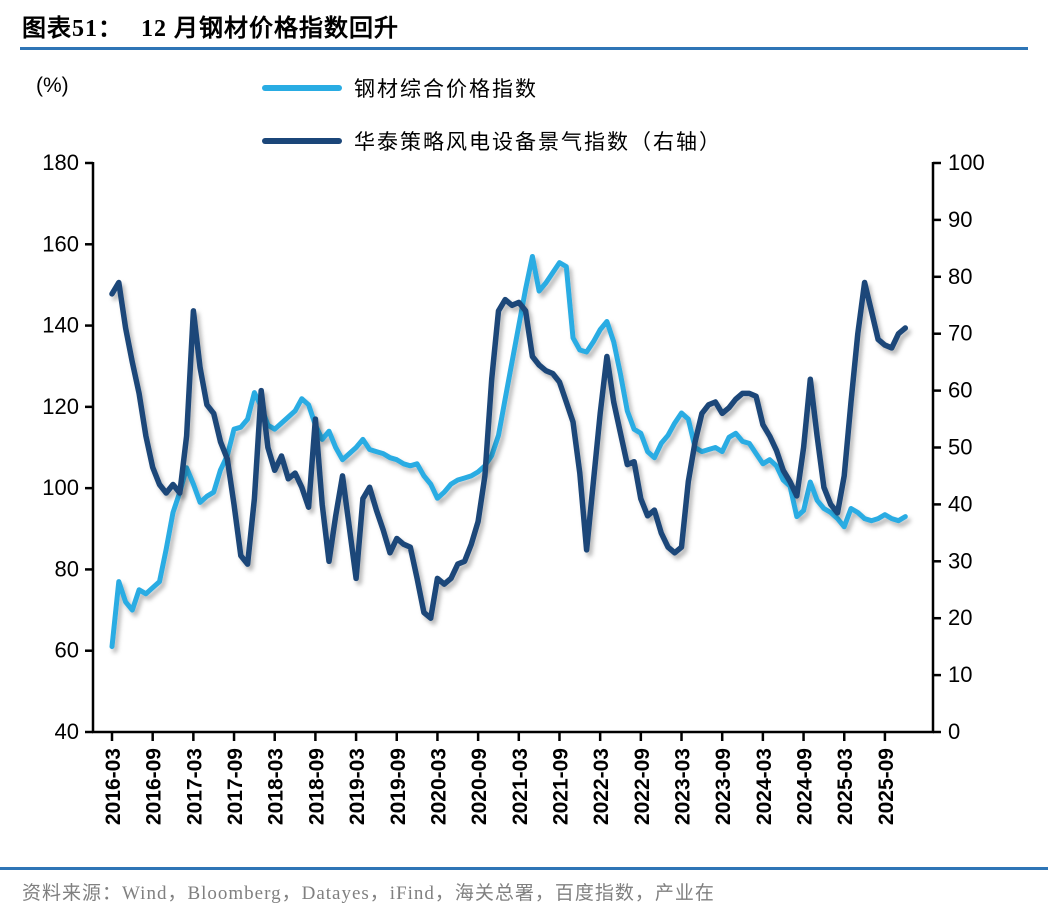 The image size is (1048, 916). I want to click on x-axis-tick-label: 2020-09, so click(479, 786).